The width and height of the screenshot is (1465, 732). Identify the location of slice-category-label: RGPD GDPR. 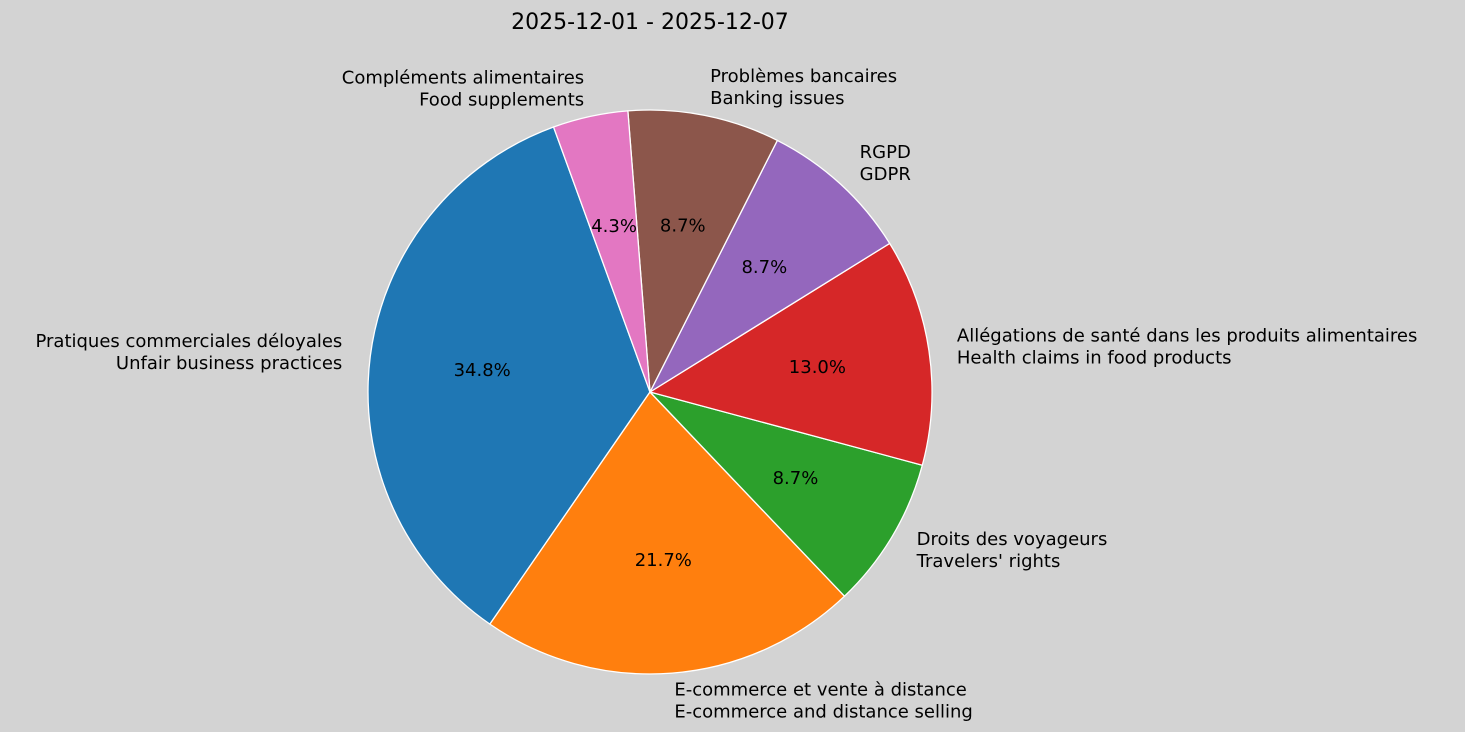
(885, 163).